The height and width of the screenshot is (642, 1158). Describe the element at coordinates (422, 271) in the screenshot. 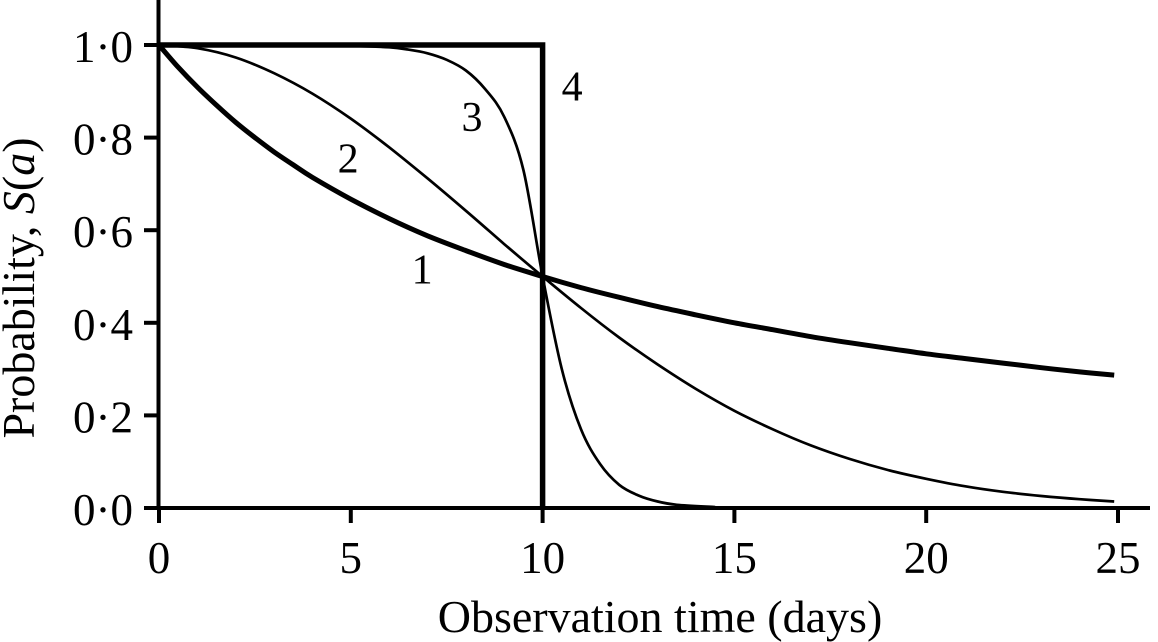

I see `curve-label-1: 1` at that location.